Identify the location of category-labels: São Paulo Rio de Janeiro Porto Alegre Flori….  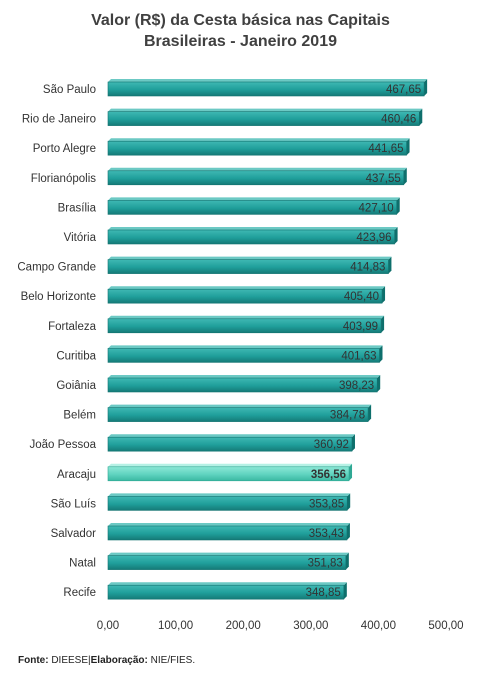
(56, 341).